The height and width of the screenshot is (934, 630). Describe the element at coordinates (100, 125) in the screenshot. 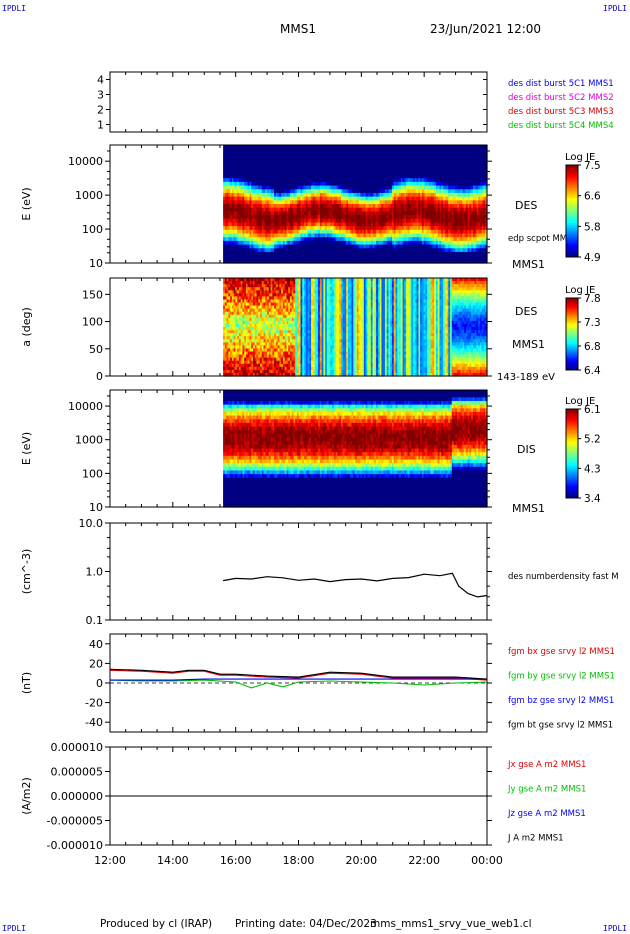

I see `y-tick-label: 1` at that location.